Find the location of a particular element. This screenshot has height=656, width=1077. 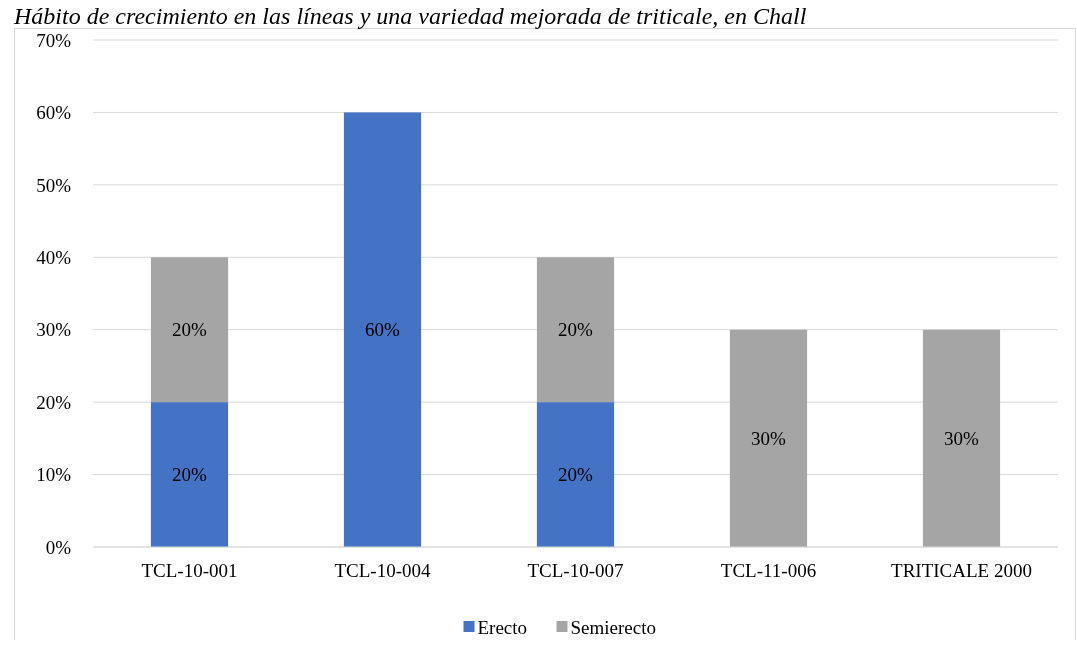

x-tick-label: TCL-10-001 is located at coordinates (189, 570).